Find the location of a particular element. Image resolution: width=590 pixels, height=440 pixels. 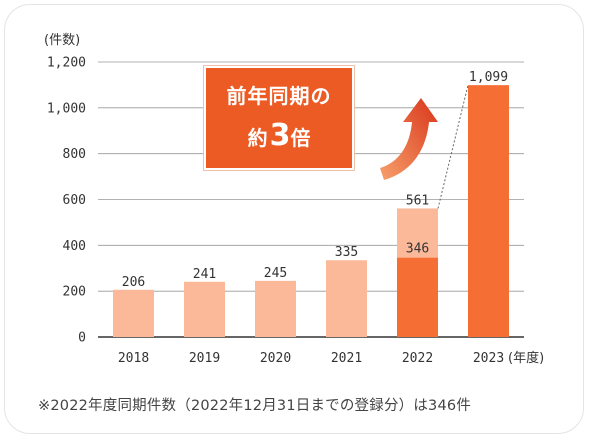

x-tick-label: 2022 is located at coordinates (417, 358).